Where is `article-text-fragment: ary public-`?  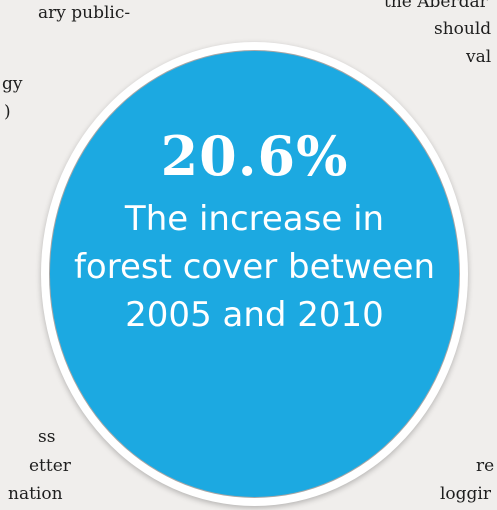
article-text-fragment: ary public- is located at coordinates (84, 13).